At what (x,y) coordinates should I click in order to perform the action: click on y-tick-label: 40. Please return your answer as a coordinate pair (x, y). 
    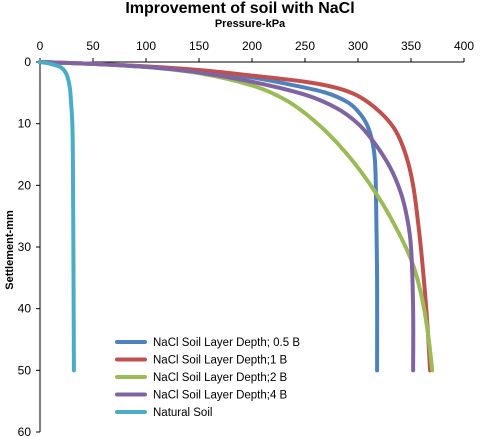
    Looking at the image, I should click on (25, 309).